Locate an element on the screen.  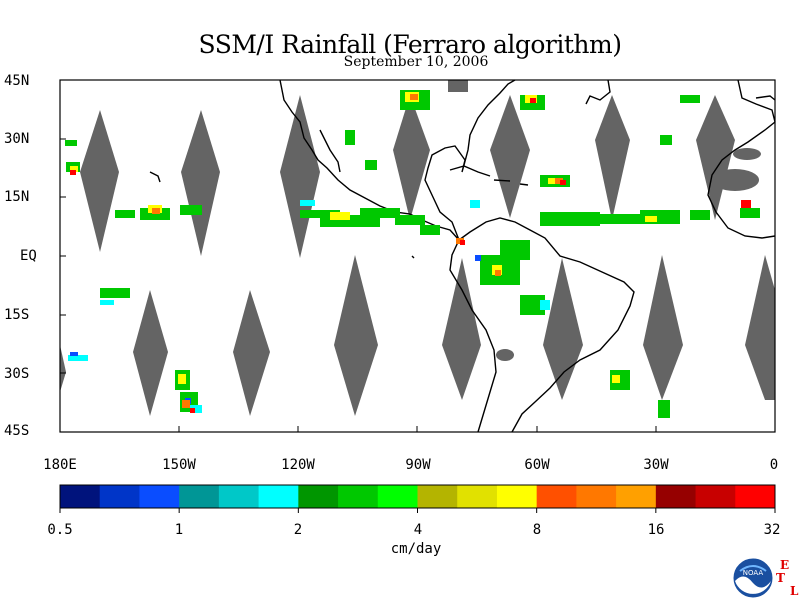
lon-label: 120W is located at coordinates (298, 465).